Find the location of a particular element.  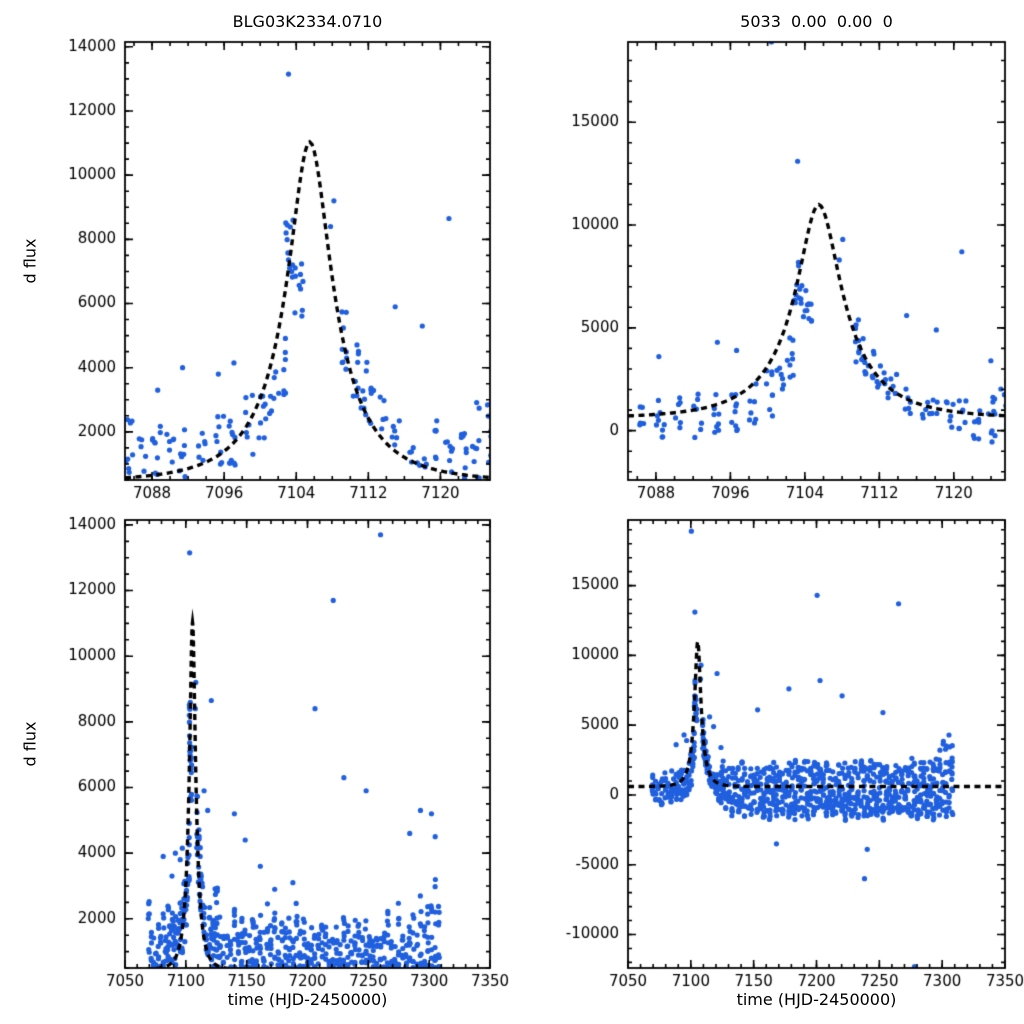

panel-title-left: BLG03K2334.0710 is located at coordinates (307, 21).